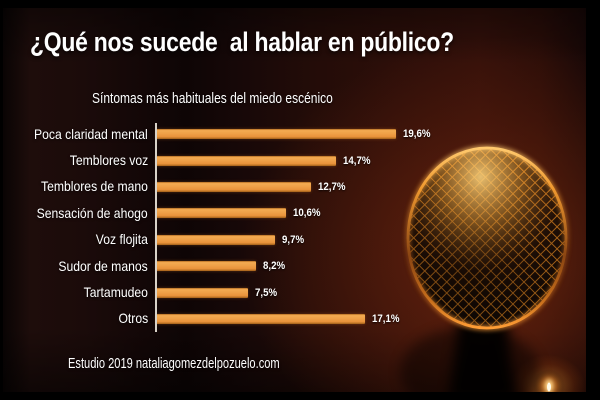 This screenshot has height=400, width=600. I want to click on bar-row: Poca claridad mental 19,6%, so click(300, 134).